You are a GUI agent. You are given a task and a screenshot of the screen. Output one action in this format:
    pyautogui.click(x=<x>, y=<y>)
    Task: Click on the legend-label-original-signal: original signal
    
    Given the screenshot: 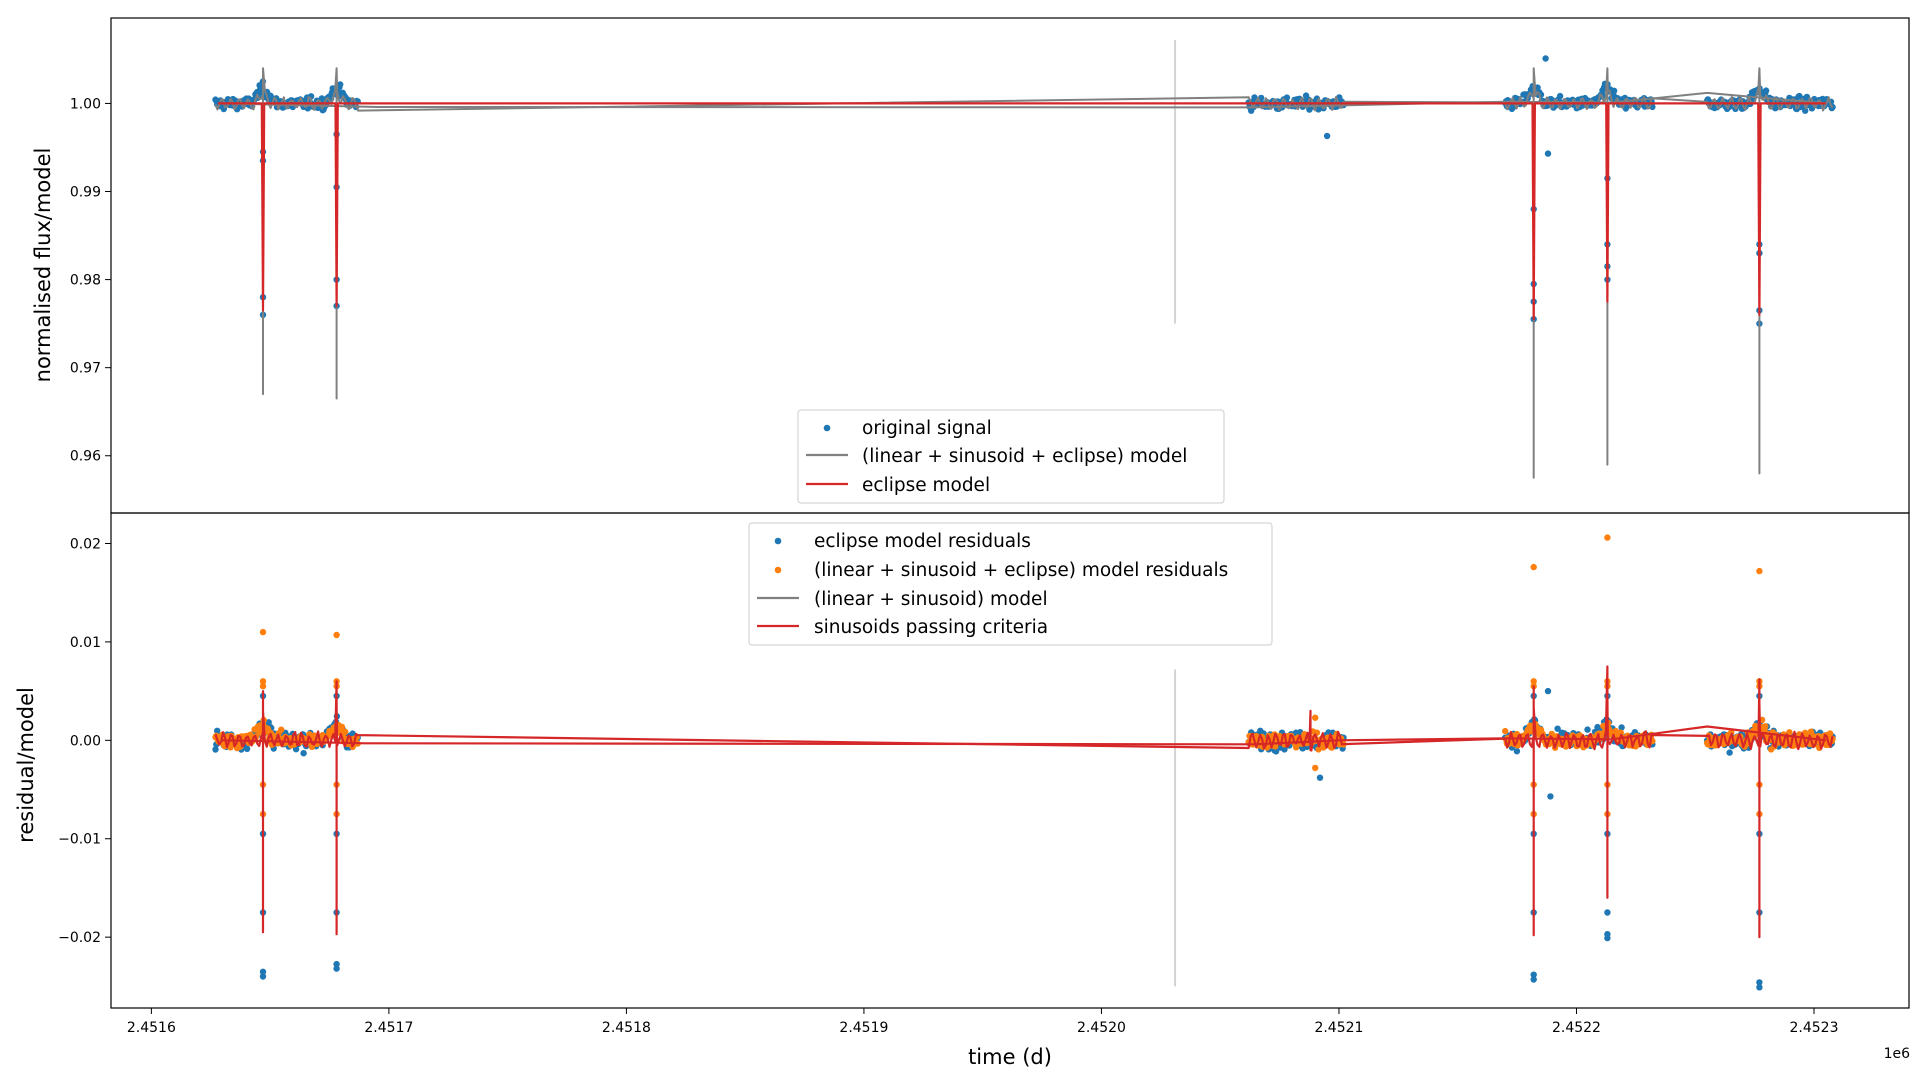 What is the action you would take?
    pyautogui.click(x=927, y=428)
    